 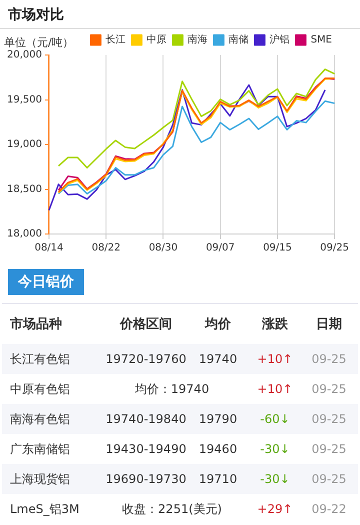 What do you see at coordinates (145, 324) in the screenshot?
I see `text: 价格区间` at bounding box center [145, 324].